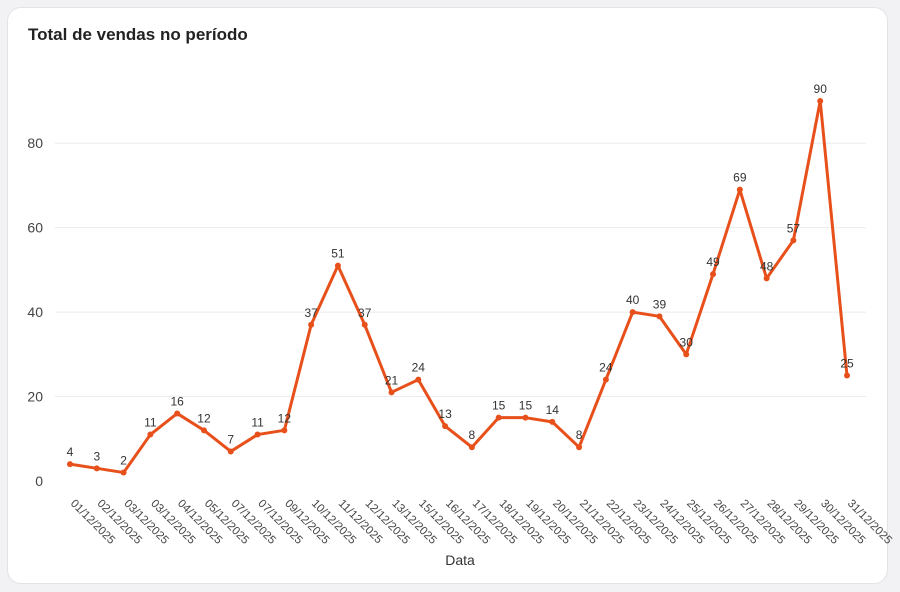 This screenshot has height=592, width=900. Describe the element at coordinates (230, 439) in the screenshot. I see `data-label: 7` at that location.